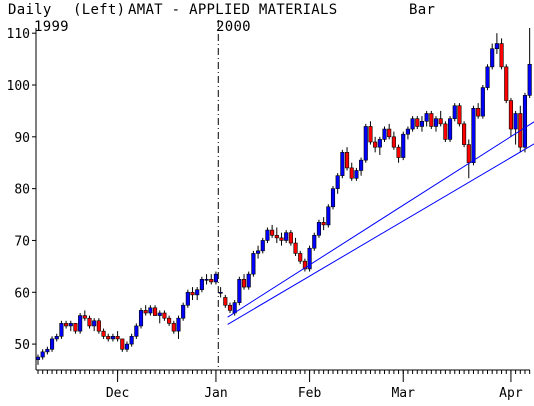 The height and width of the screenshot is (406, 534). Describe the element at coordinates (18, 34) in the screenshot. I see `y-tick-label: 110` at that location.